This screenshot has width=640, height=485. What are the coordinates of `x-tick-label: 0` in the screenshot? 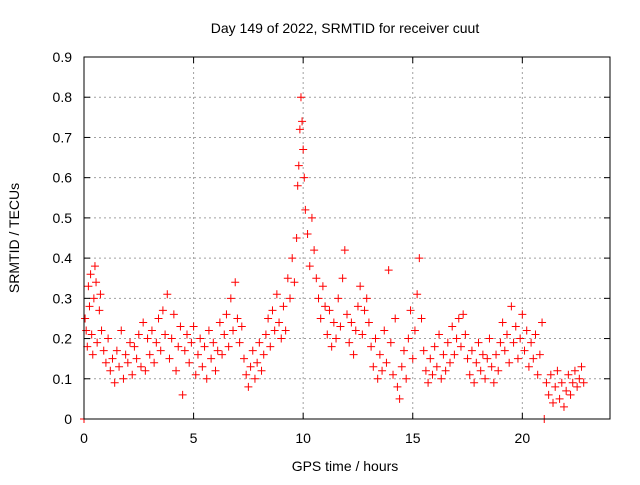 It's located at (84, 438).